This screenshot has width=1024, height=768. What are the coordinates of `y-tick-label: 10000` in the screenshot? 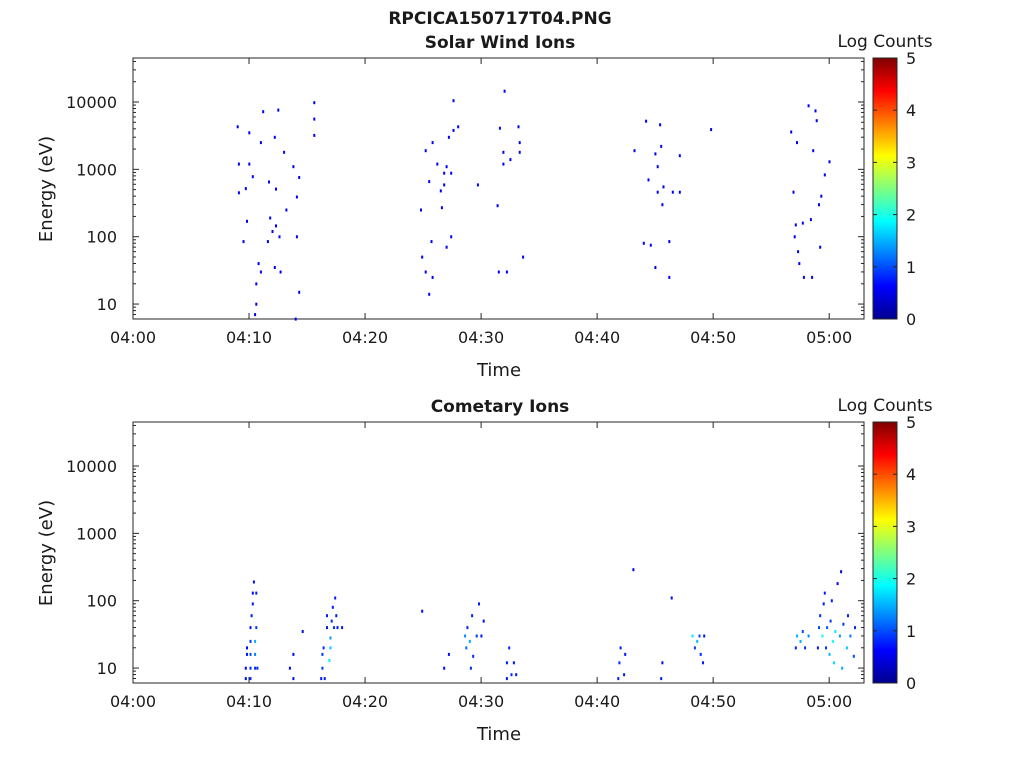 It's located at (91, 466).